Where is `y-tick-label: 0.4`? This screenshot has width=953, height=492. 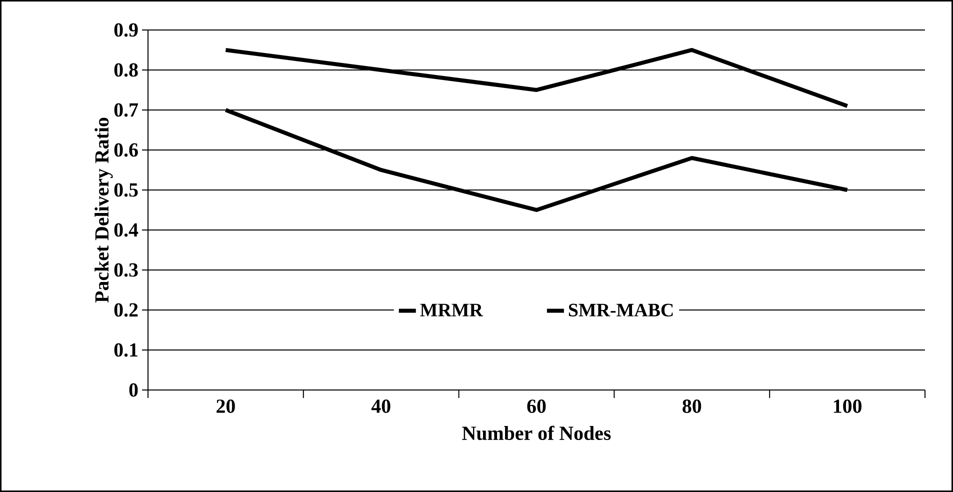 y-tick-label: 0.4 is located at coordinates (126, 230).